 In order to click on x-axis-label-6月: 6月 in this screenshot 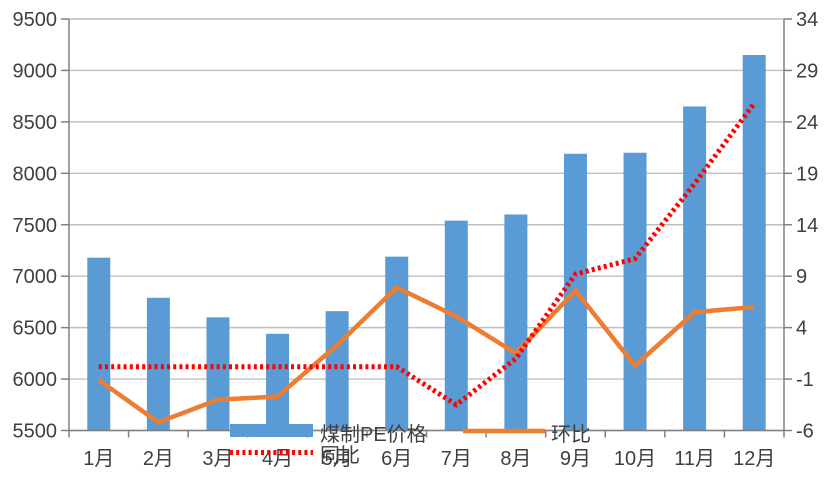, I will do `click(396, 459)`.